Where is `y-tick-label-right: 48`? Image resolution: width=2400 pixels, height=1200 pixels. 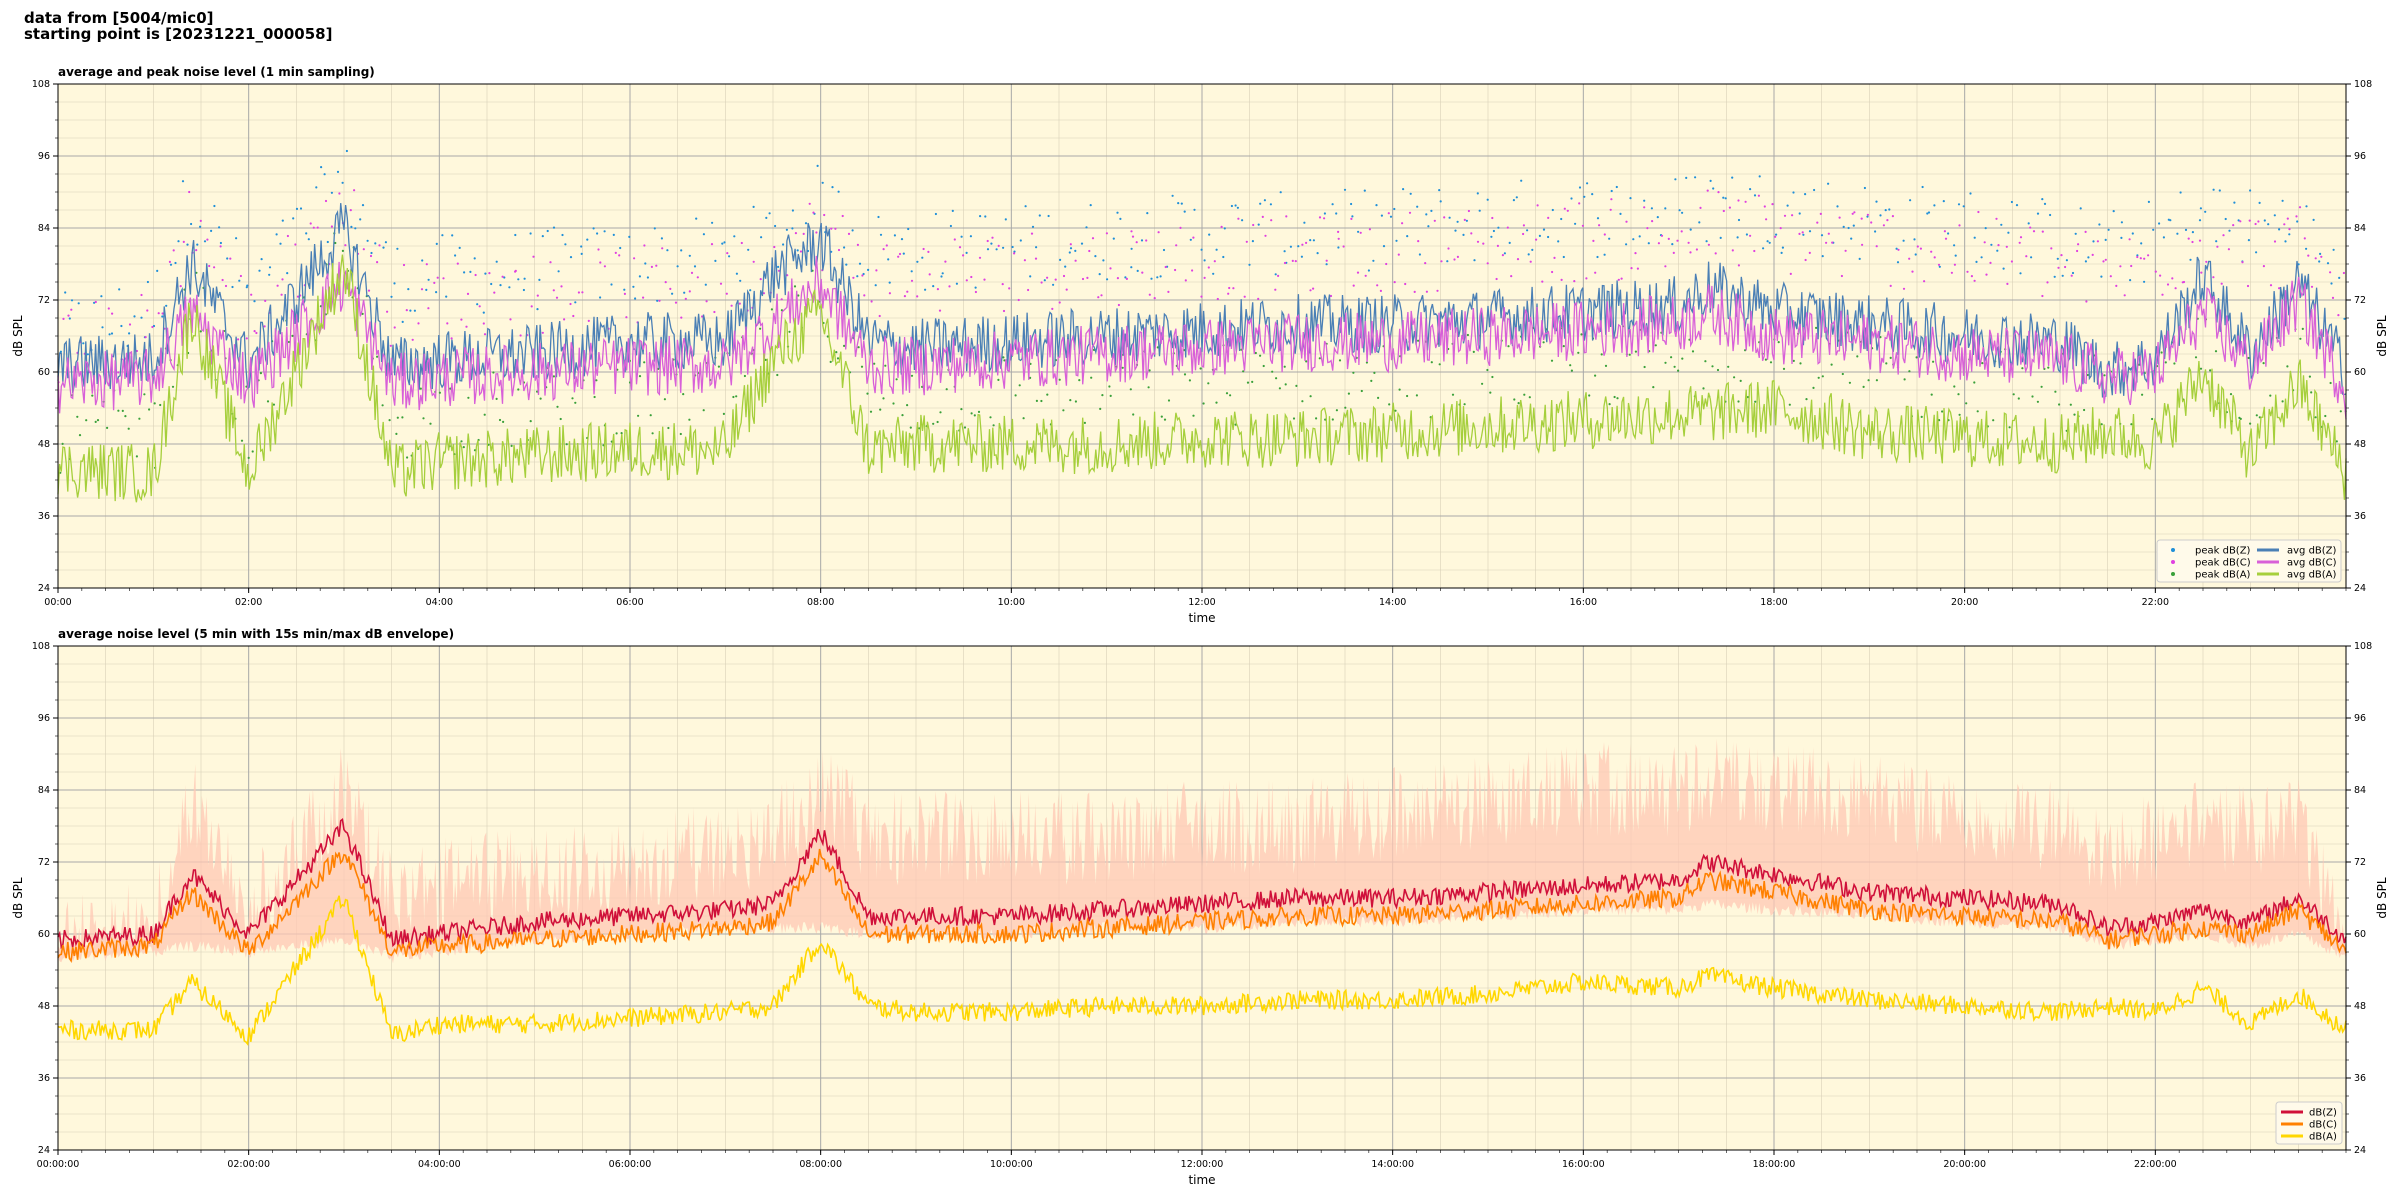 y-tick-label-right: 48 is located at coordinates (2360, 1006).